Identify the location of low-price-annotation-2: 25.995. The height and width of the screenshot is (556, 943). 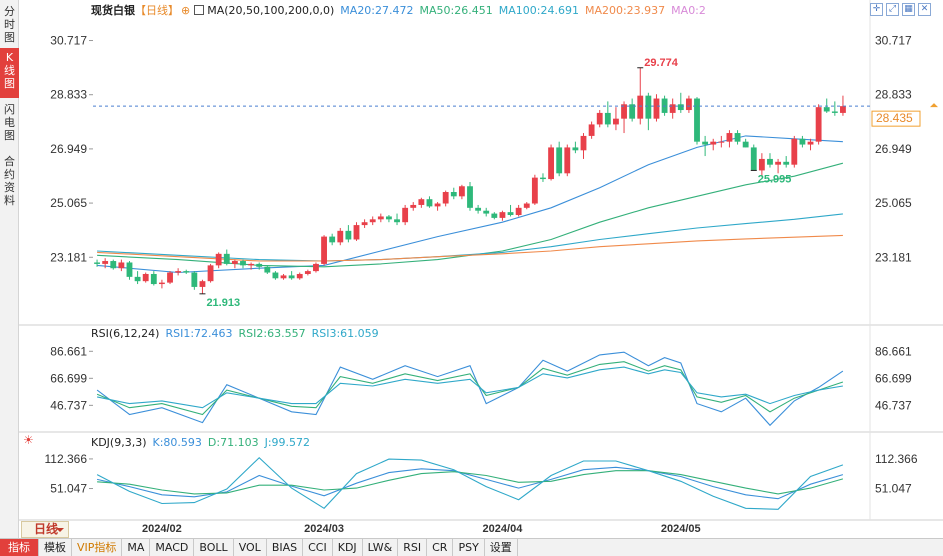
(775, 179).